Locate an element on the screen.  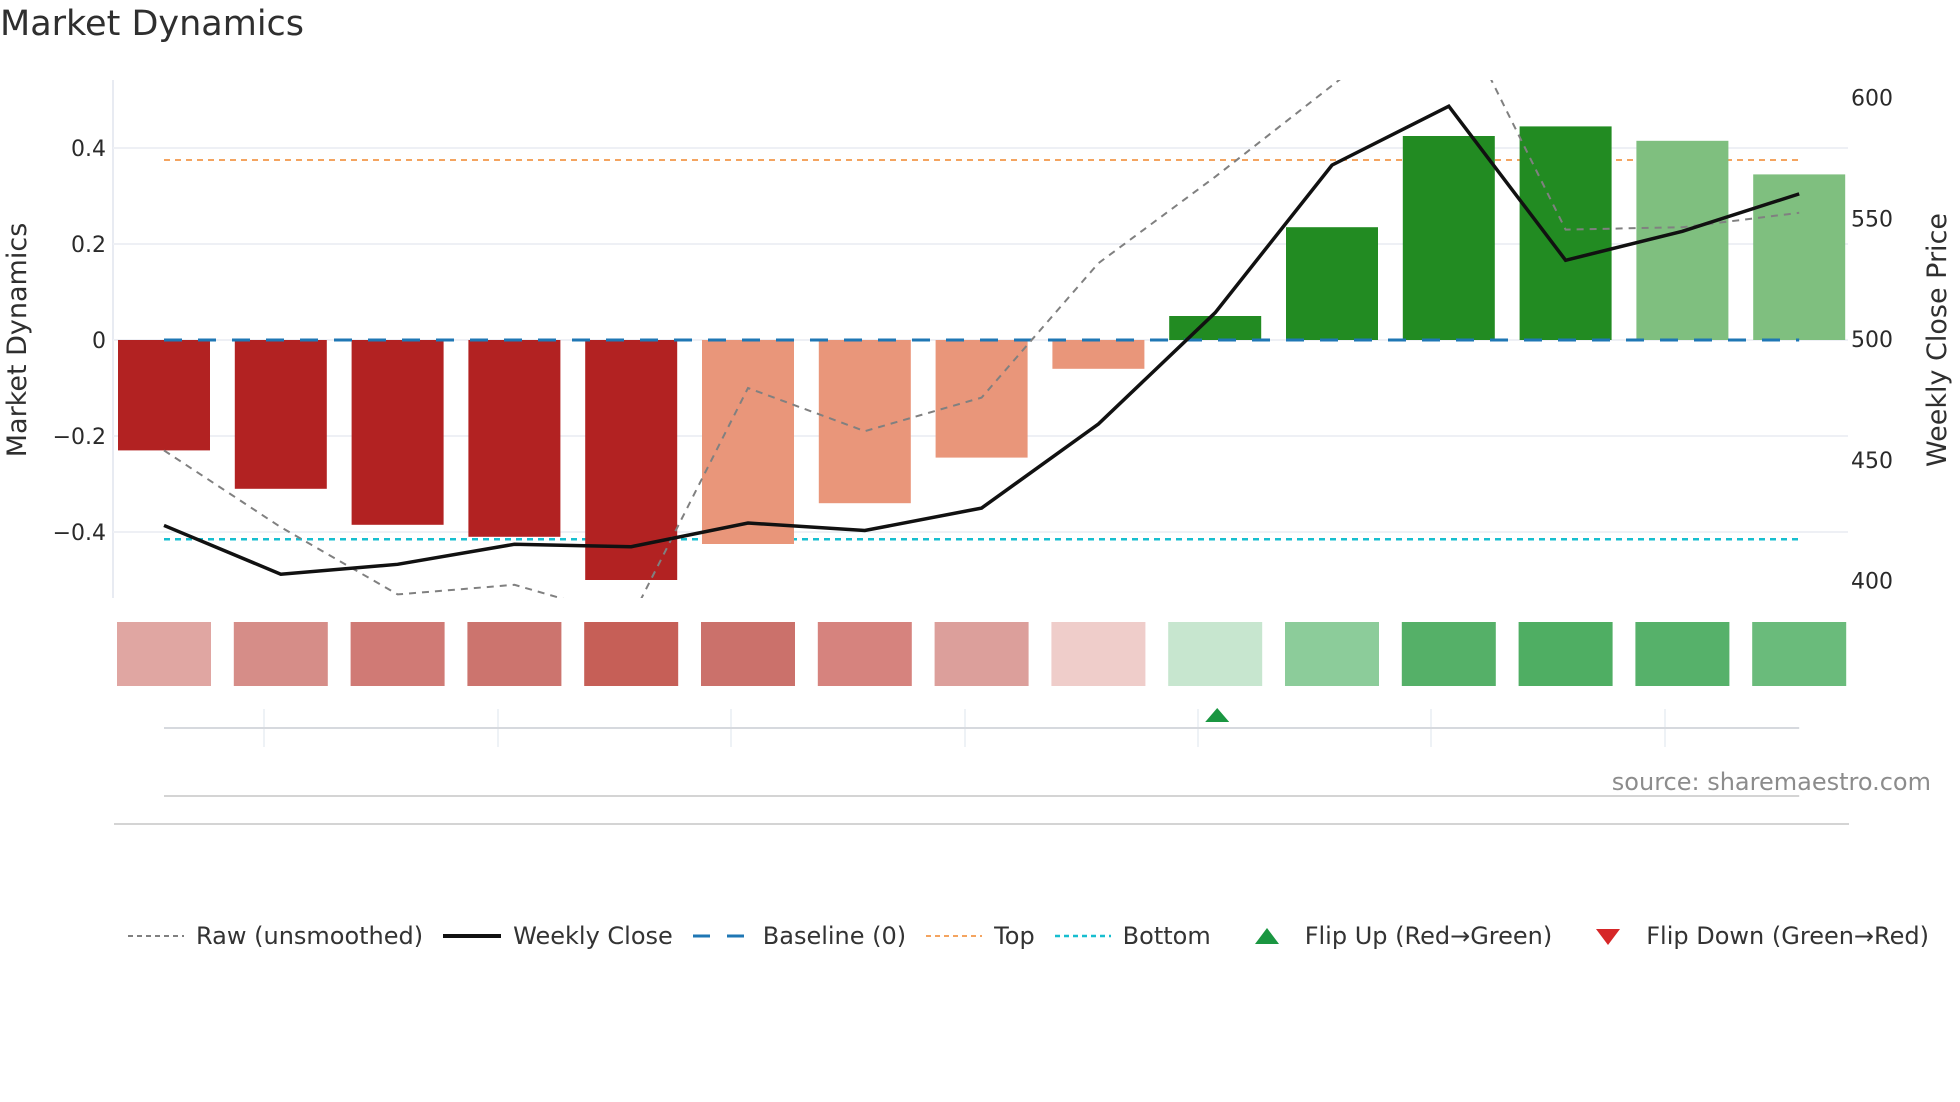
right-axis-title: Weekly Close Price is located at coordinates (1937, 340).